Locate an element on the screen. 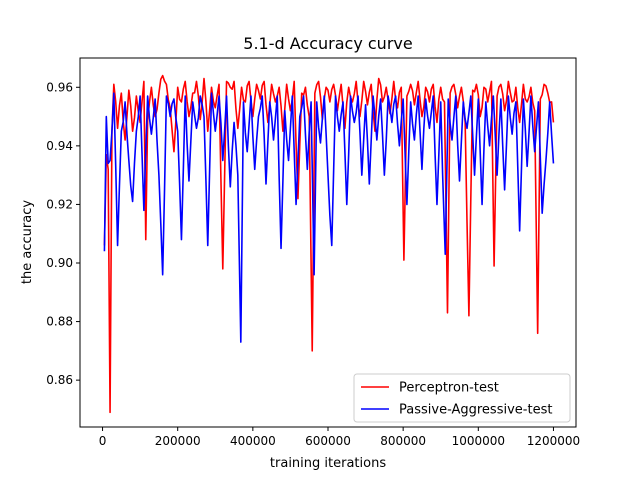 The image size is (640, 480). legend-label: Passive-Aggressive-test is located at coordinates (475, 410).